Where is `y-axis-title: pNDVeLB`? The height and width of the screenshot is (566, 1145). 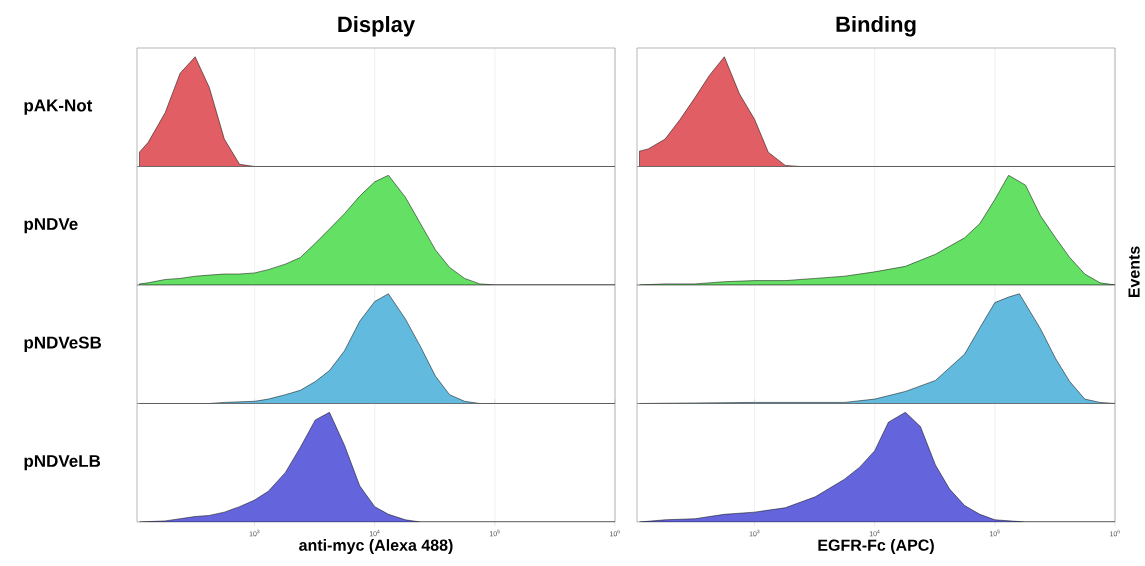 y-axis-title: pNDVeLB is located at coordinates (62, 463).